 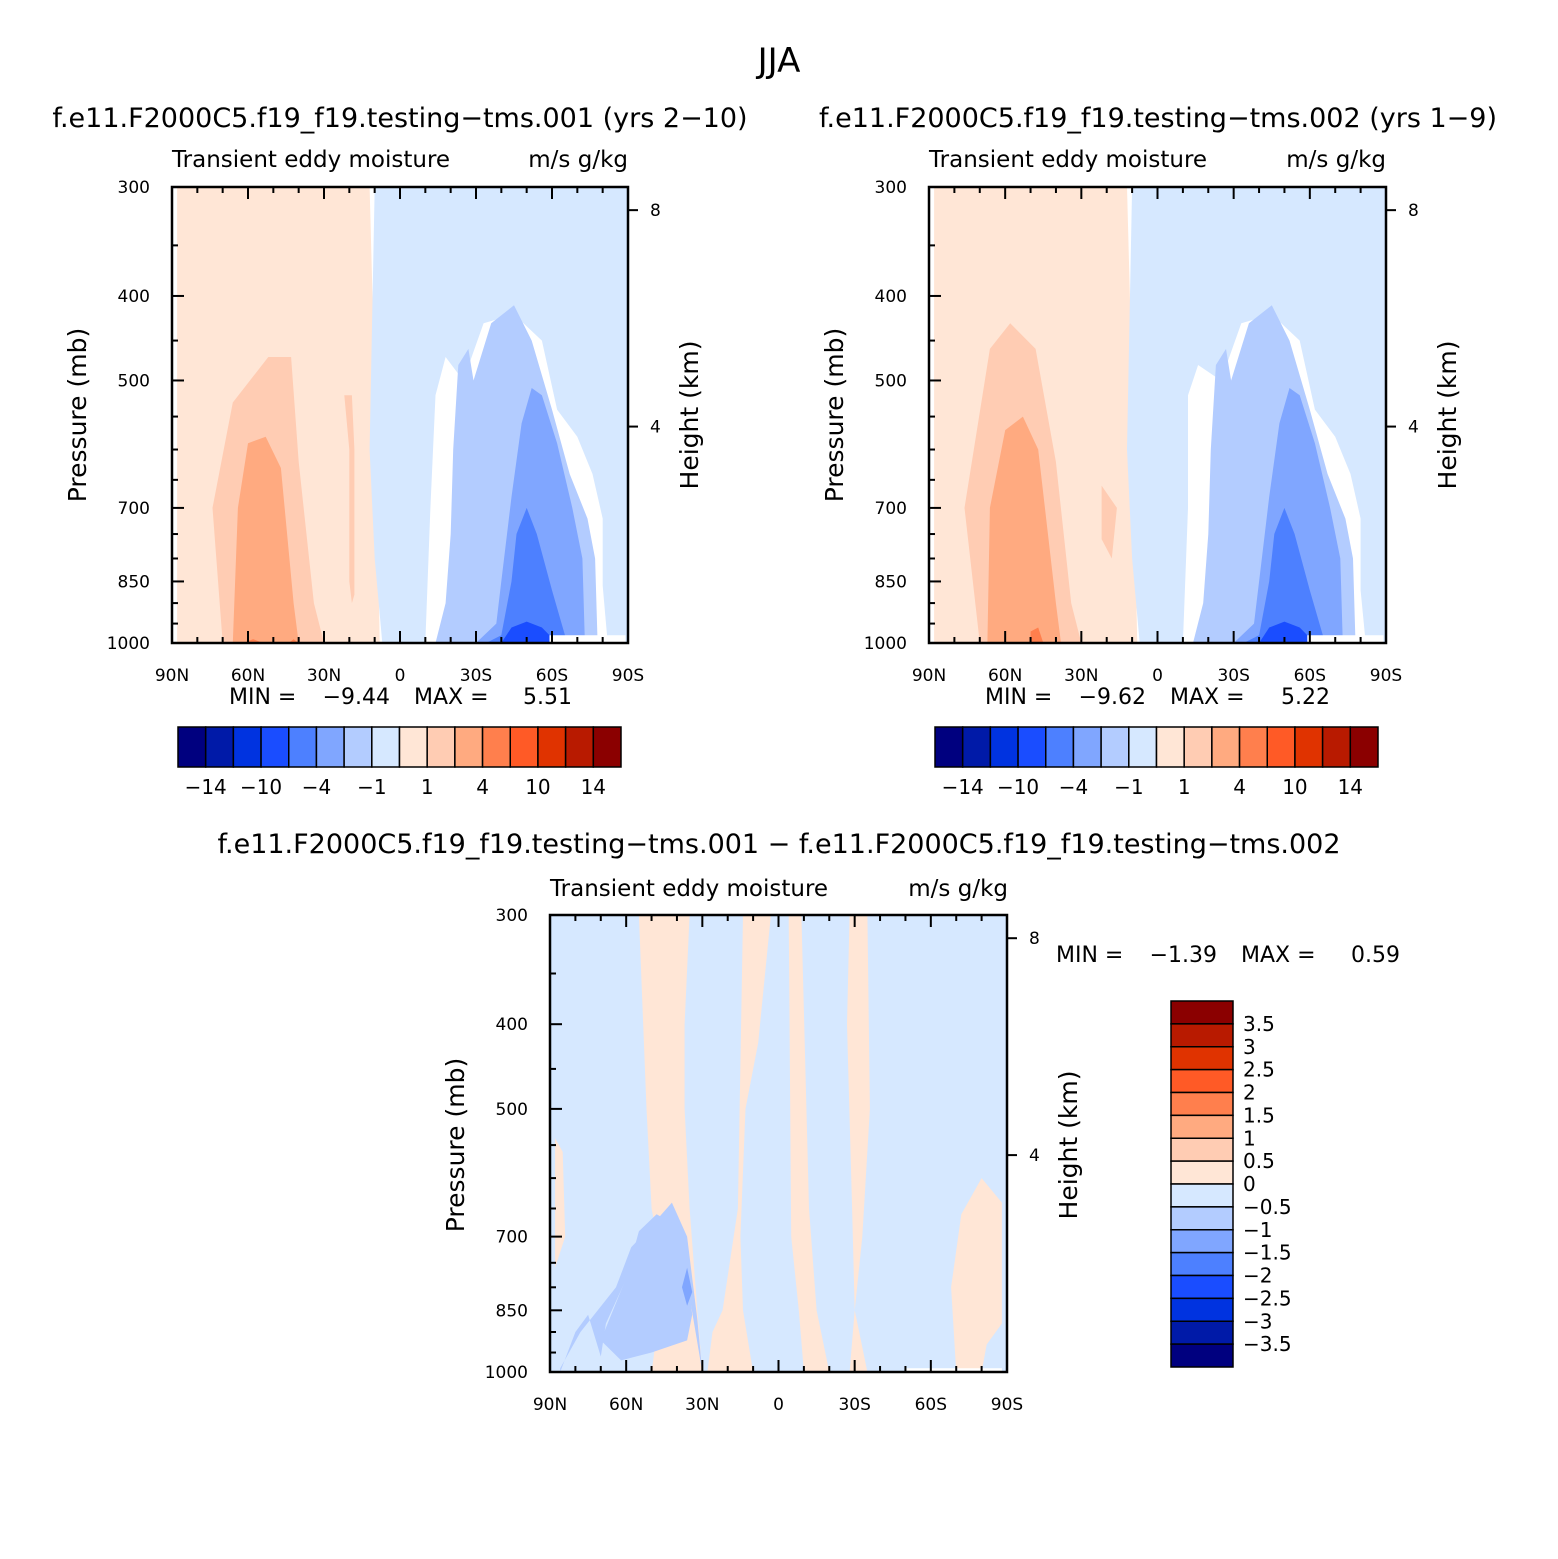 I want to click on colorbar-label: 3, so click(x=1249, y=1047).